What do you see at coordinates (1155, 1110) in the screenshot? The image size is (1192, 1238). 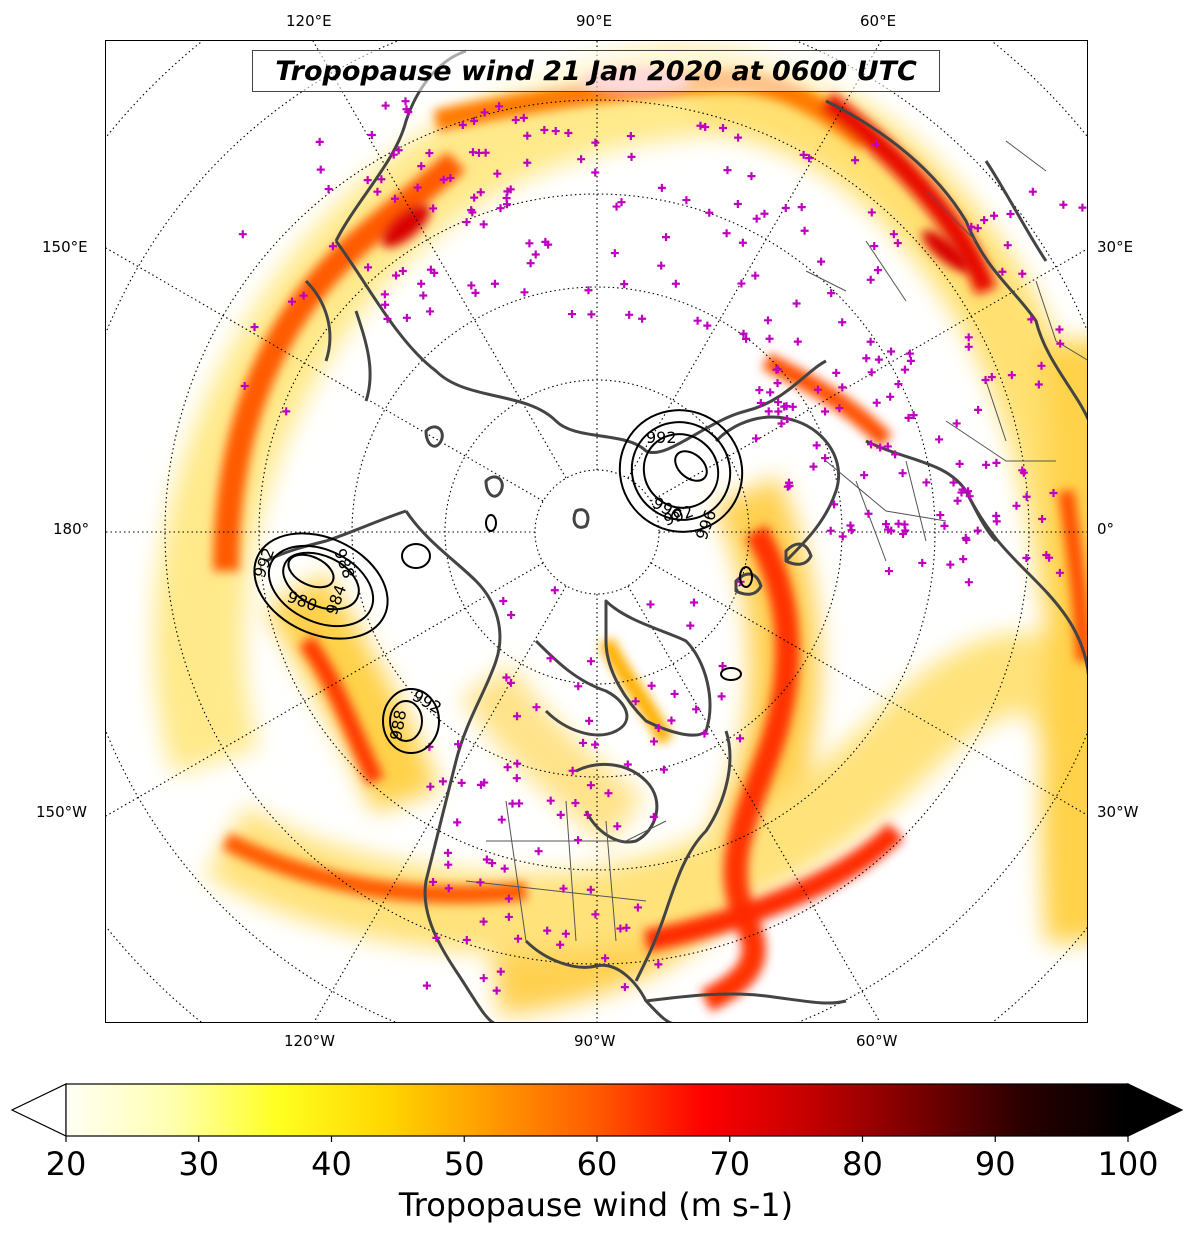 I see `colorbar-max-extension` at bounding box center [1155, 1110].